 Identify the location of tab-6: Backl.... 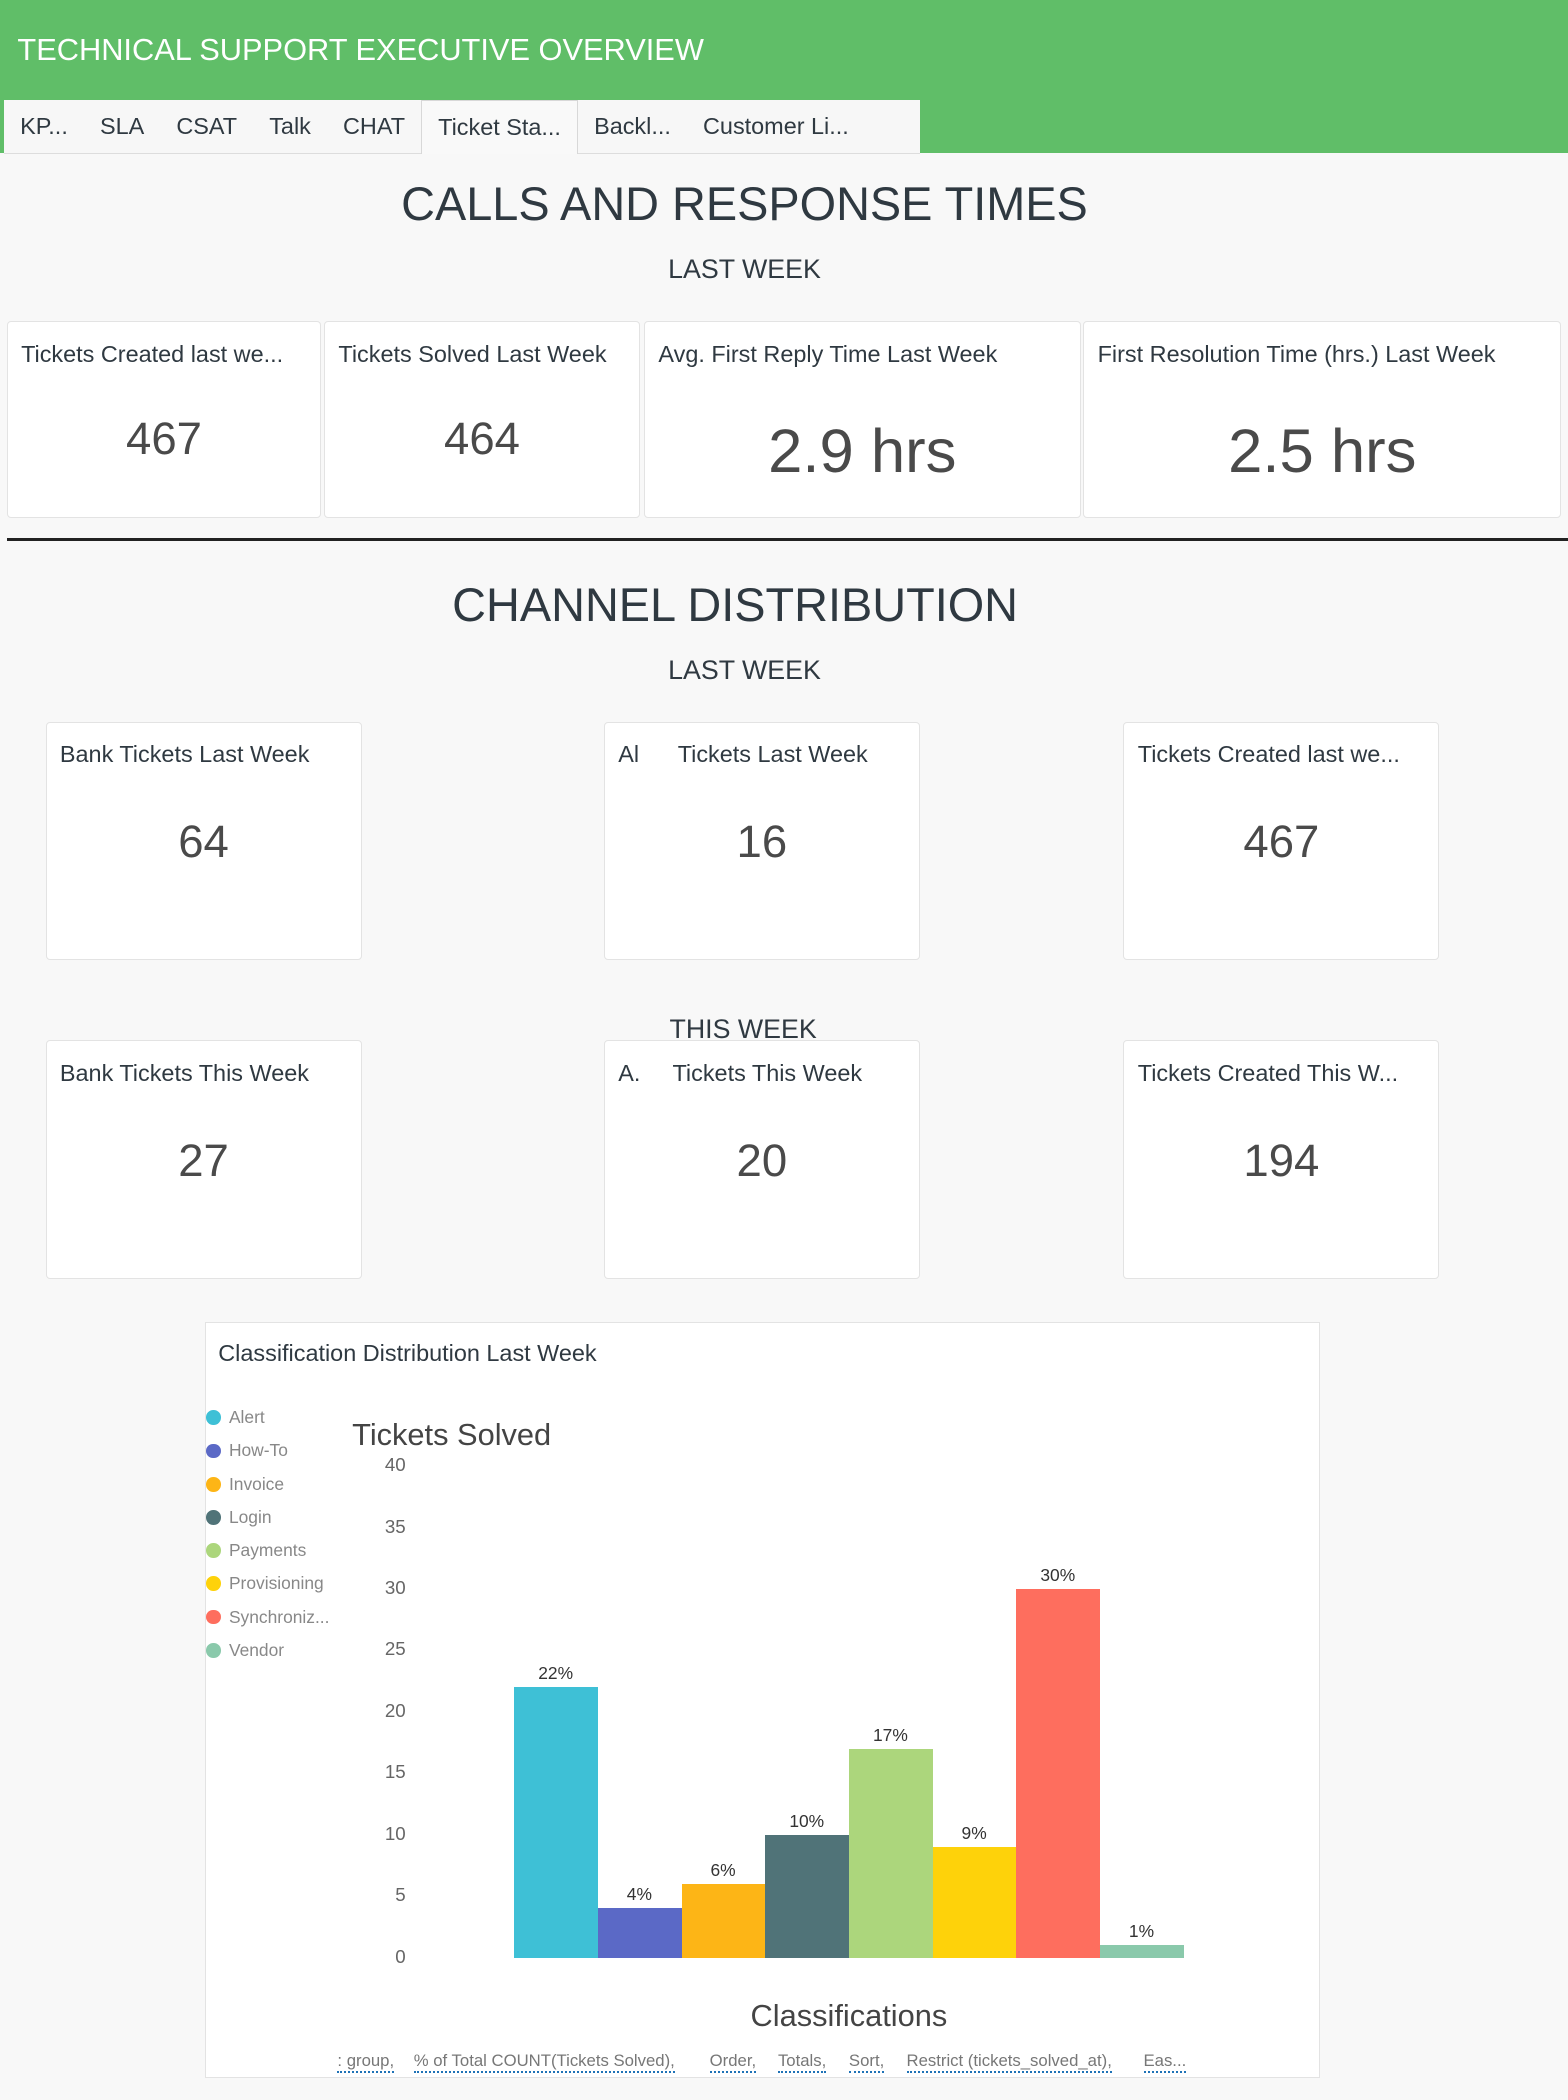
(632, 126).